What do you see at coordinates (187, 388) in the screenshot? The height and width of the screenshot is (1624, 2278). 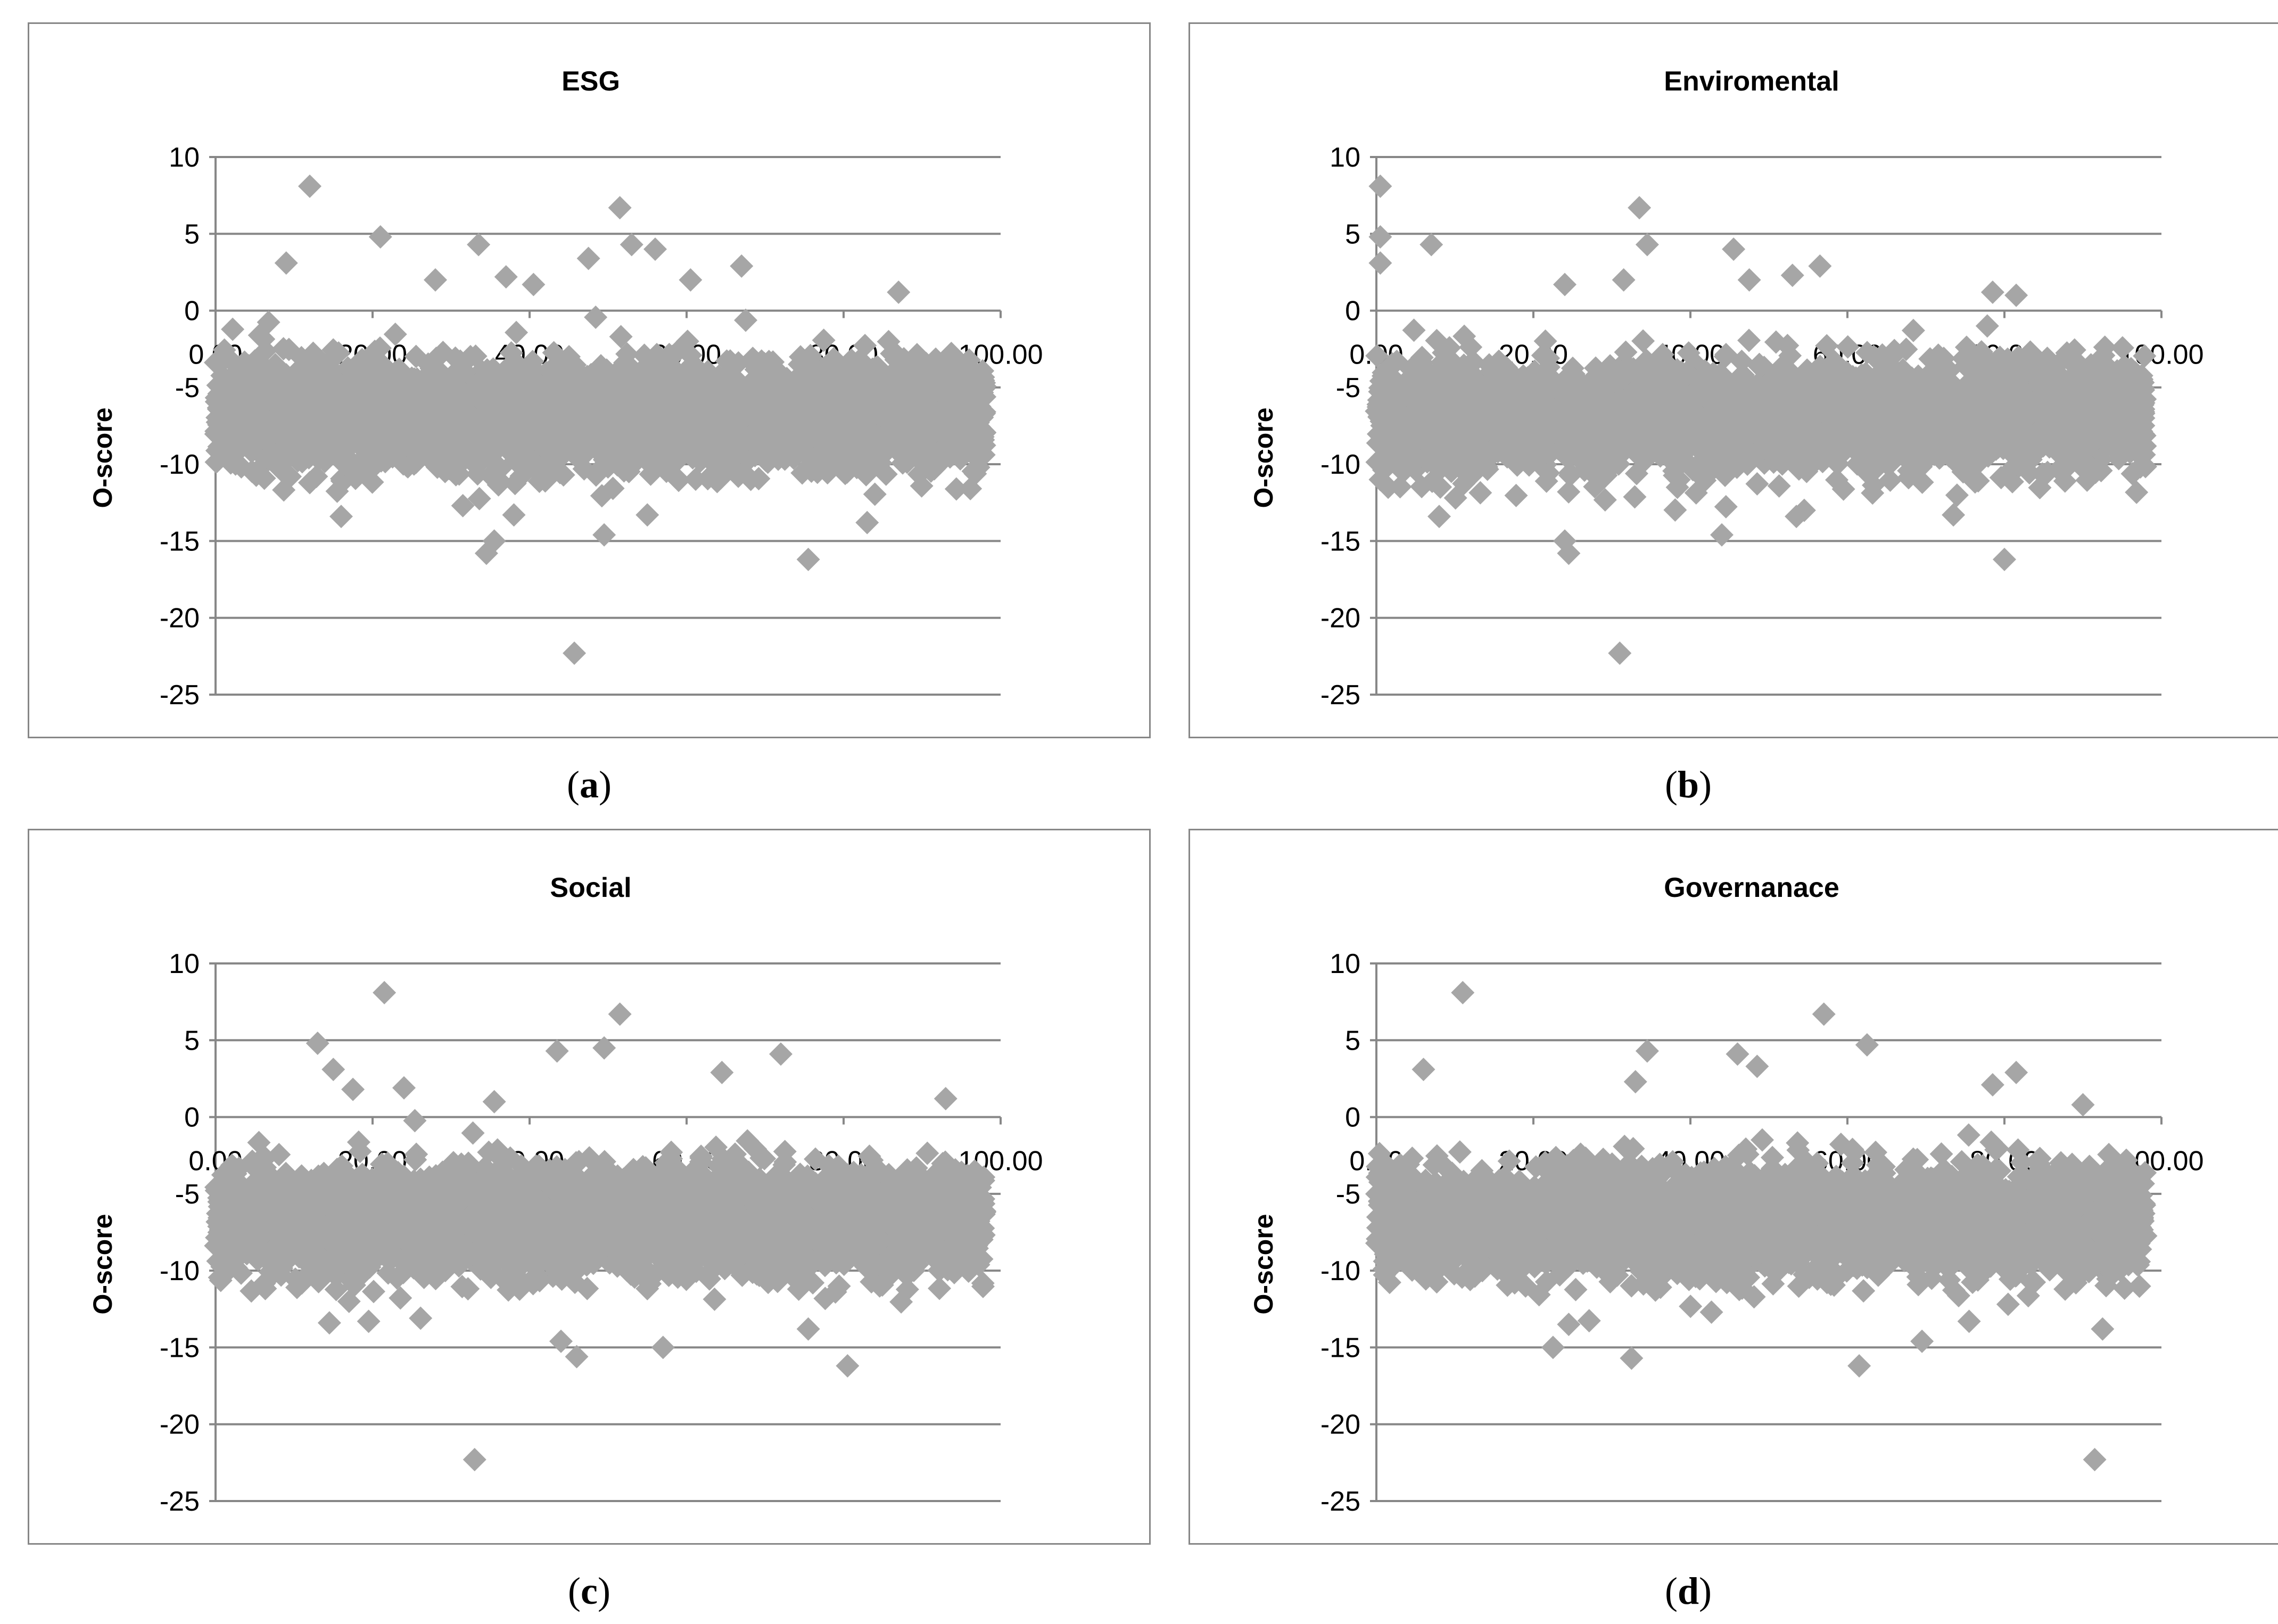 I see `y-tick-label: -5` at bounding box center [187, 388].